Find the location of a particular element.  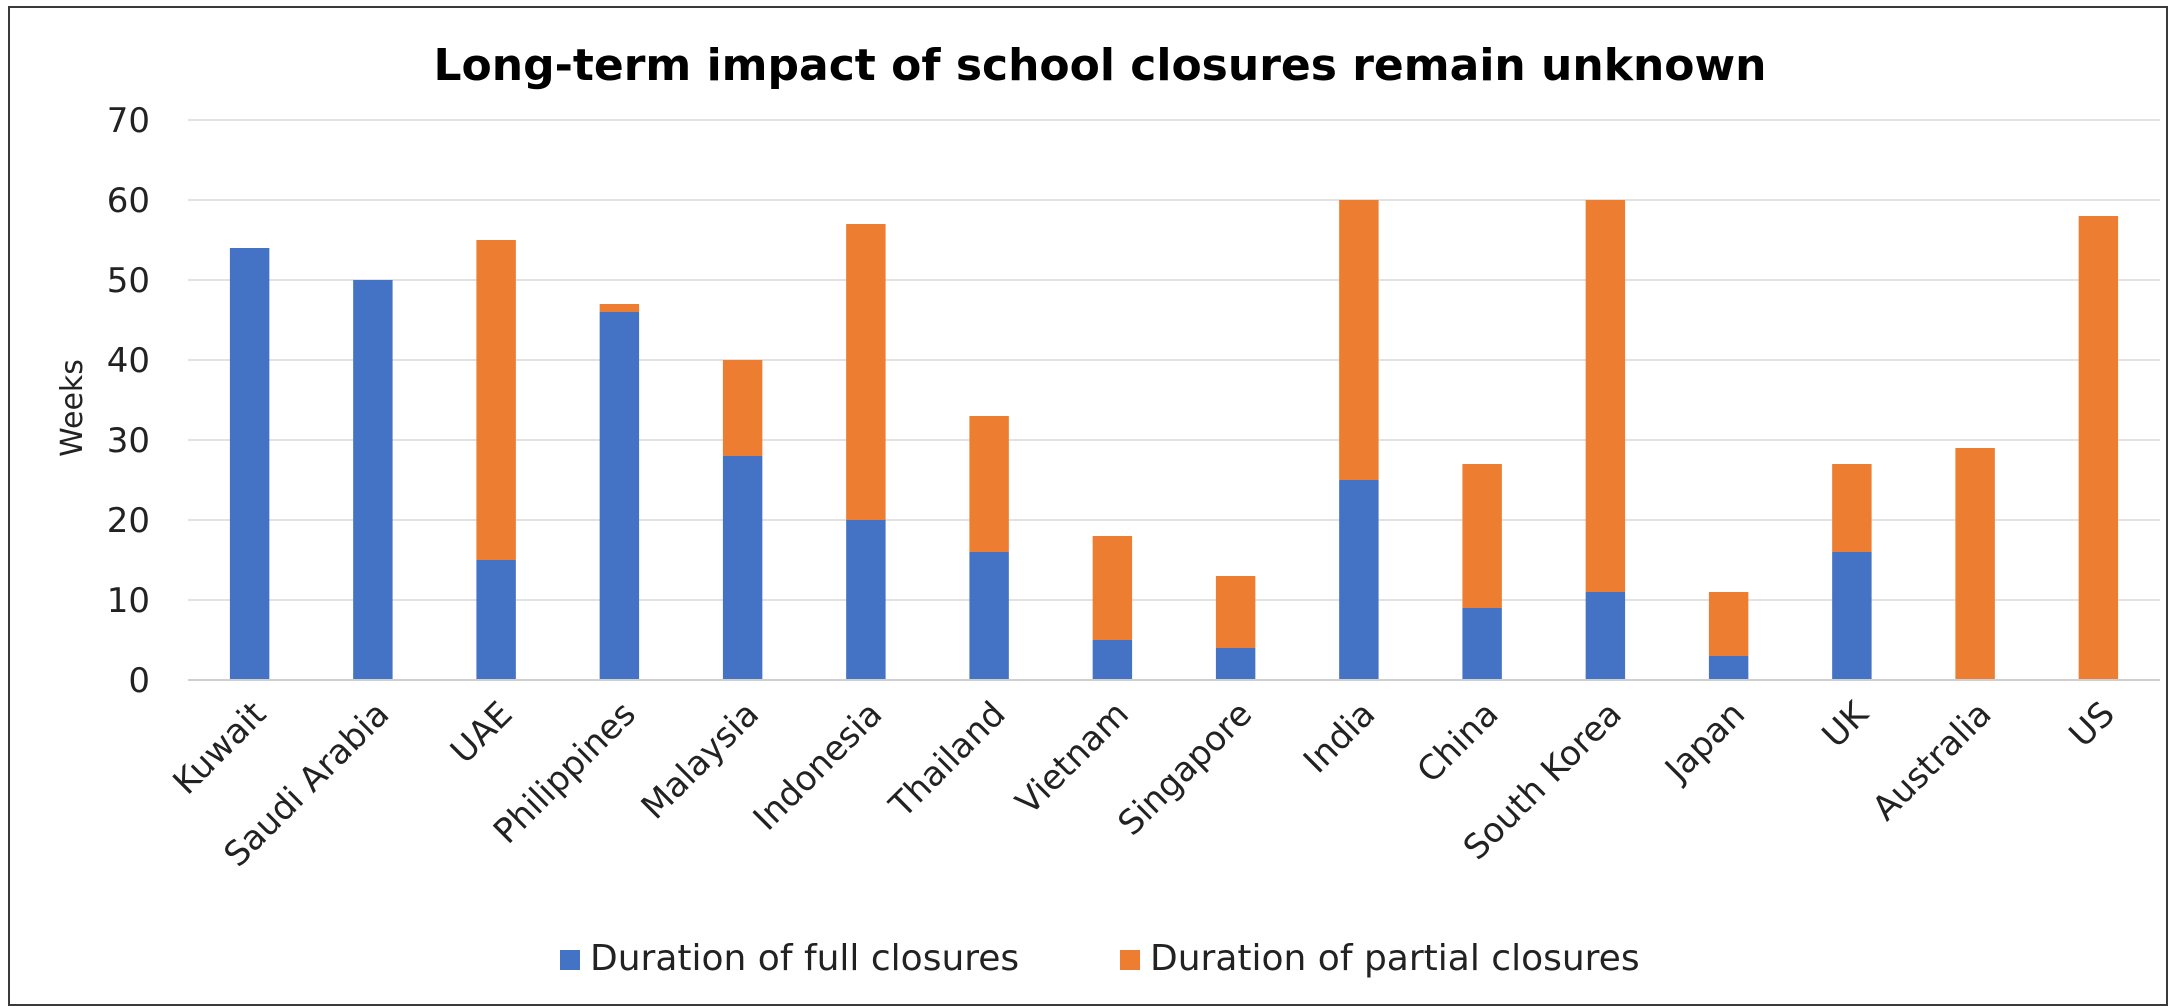

x-tick-label: Japan is located at coordinates (1704, 742).